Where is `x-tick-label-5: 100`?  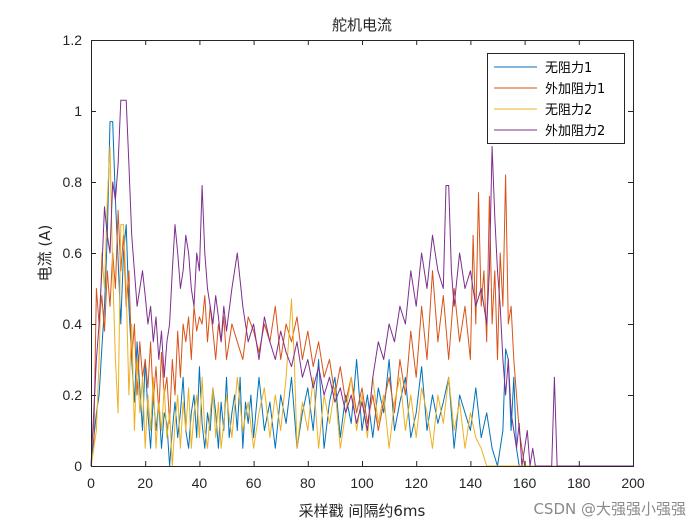
x-tick-label-5: 100 is located at coordinates (362, 483).